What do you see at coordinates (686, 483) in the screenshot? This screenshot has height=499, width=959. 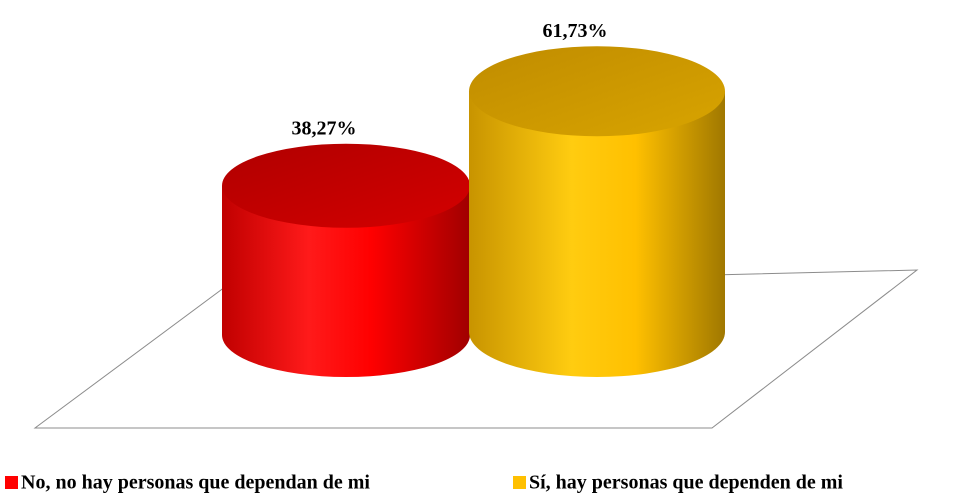 I see `legend-label: Sí, hay personas que dependen de mi` at bounding box center [686, 483].